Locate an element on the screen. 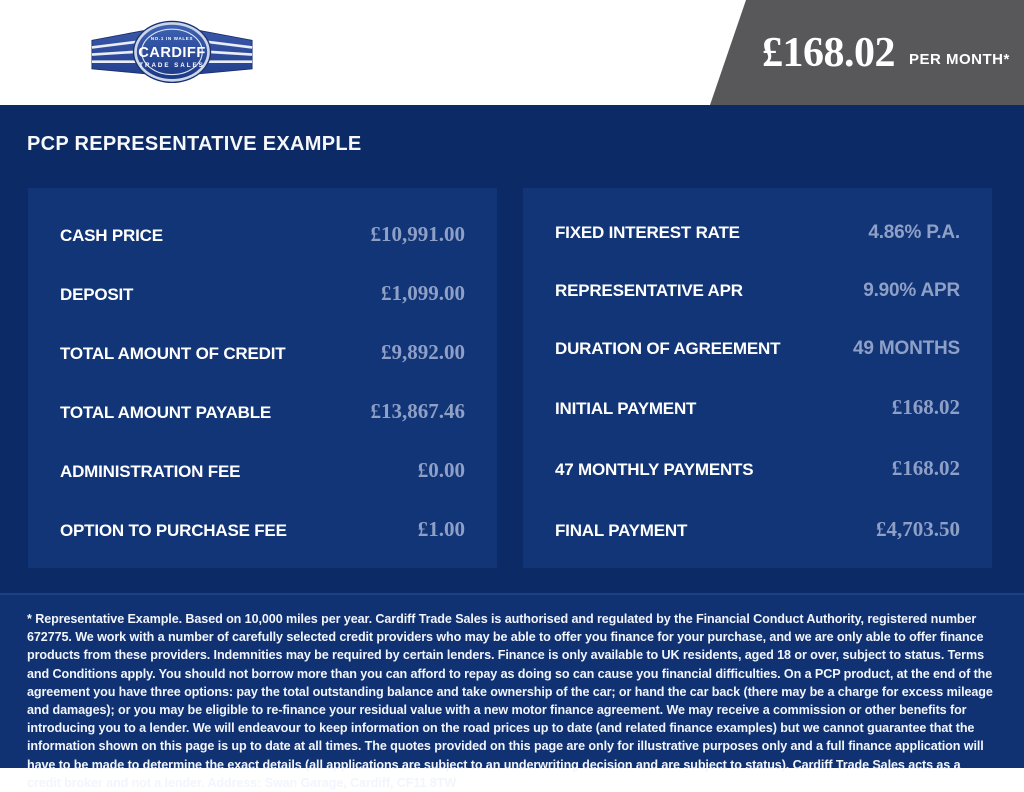  row-value: 4.86% P.A. is located at coordinates (914, 232).